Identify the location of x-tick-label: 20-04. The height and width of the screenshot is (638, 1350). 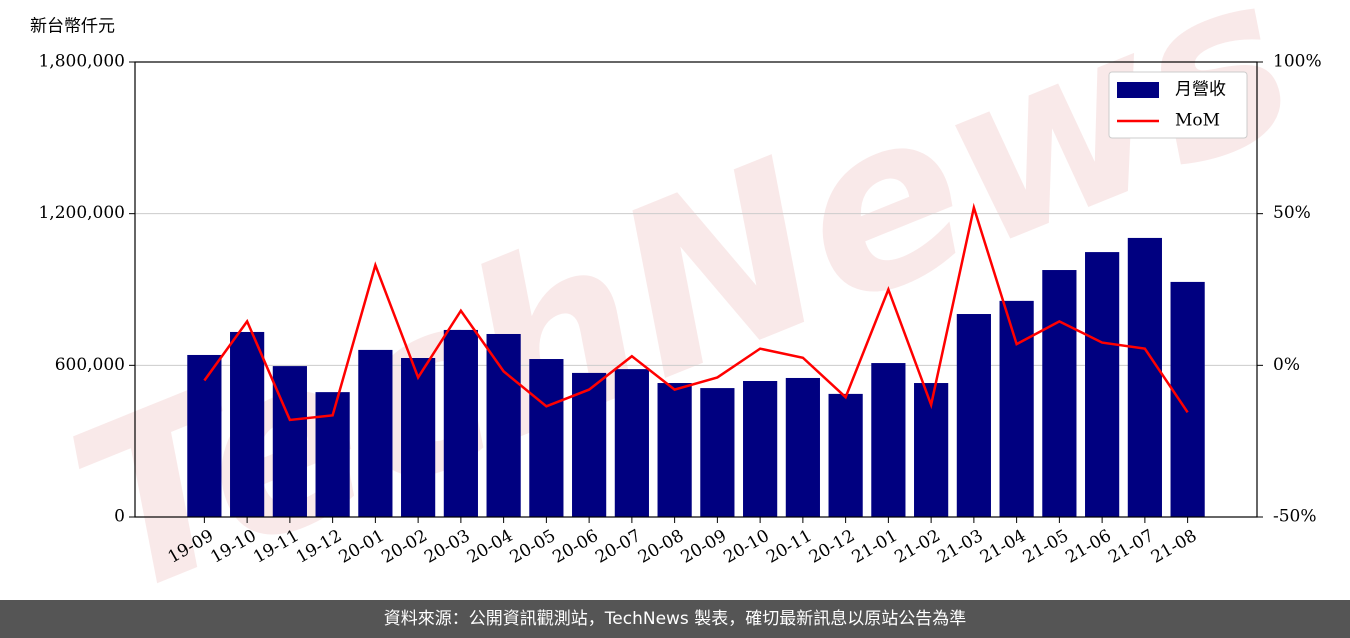
(490, 547).